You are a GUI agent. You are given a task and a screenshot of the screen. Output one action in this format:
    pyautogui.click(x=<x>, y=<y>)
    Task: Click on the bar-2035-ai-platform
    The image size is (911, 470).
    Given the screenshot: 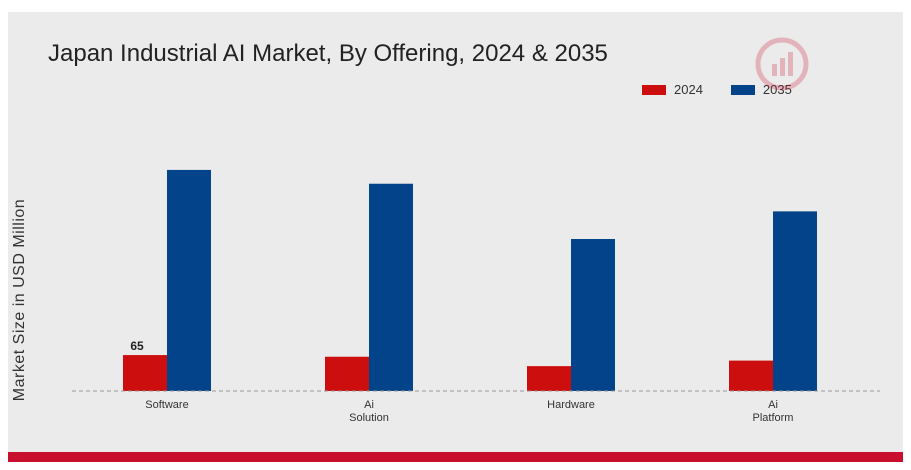 What is the action you would take?
    pyautogui.click(x=795, y=301)
    